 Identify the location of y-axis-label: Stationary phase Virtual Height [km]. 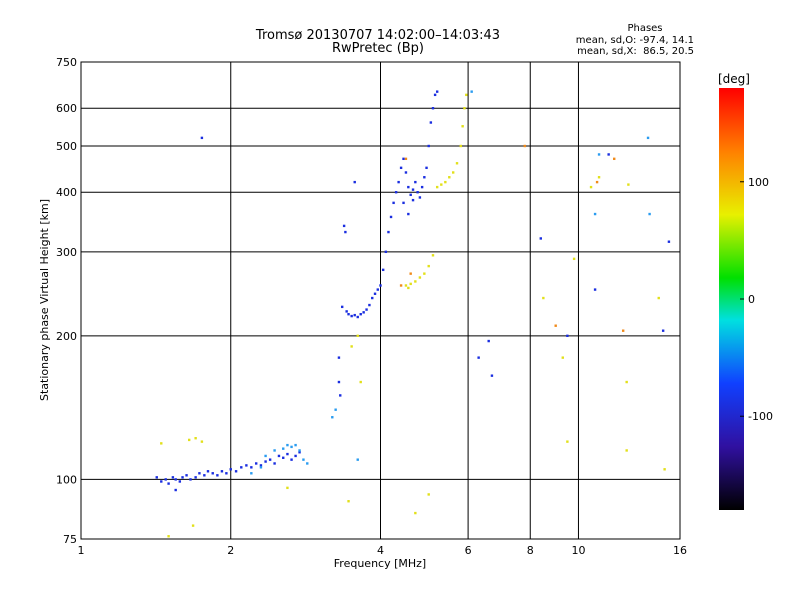
(44, 300).